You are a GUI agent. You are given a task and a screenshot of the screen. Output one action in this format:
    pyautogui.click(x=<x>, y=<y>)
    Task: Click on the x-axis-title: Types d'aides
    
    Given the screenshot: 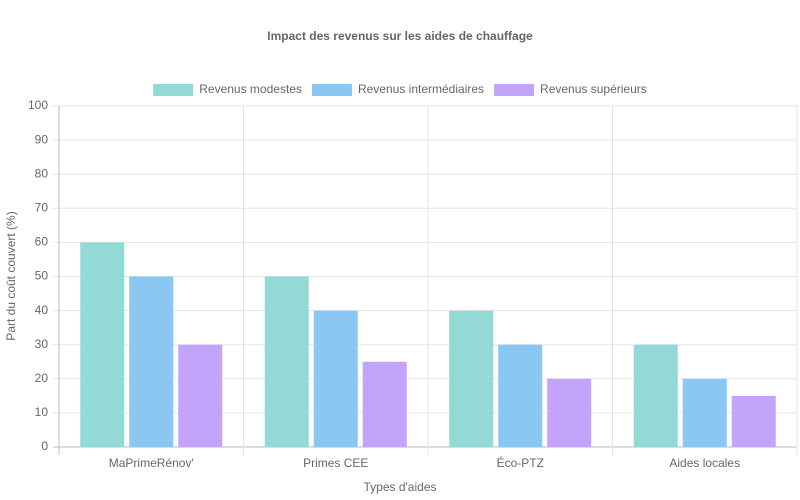 What is the action you would take?
    pyautogui.click(x=399, y=487)
    